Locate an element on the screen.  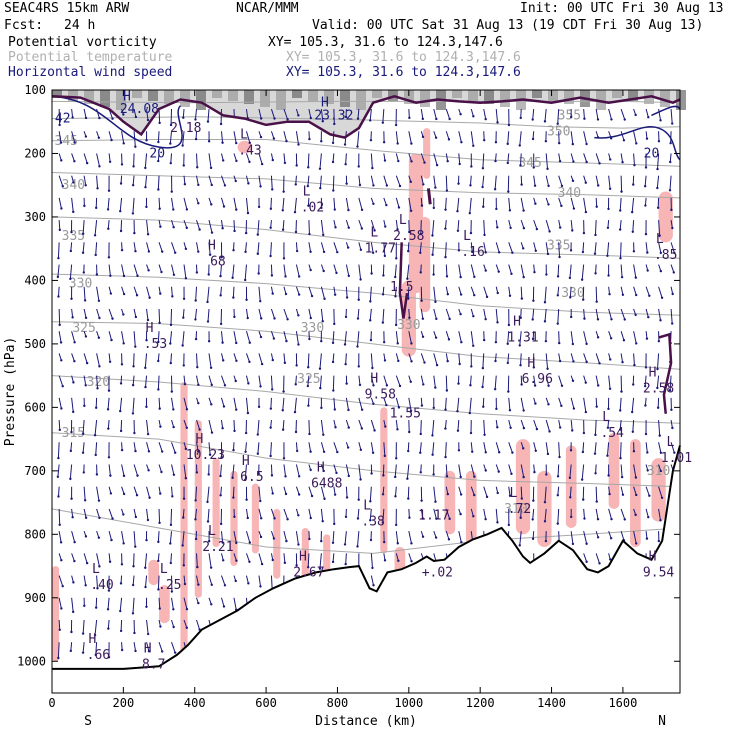
extremum-value: 8.7 is located at coordinates (153, 664).